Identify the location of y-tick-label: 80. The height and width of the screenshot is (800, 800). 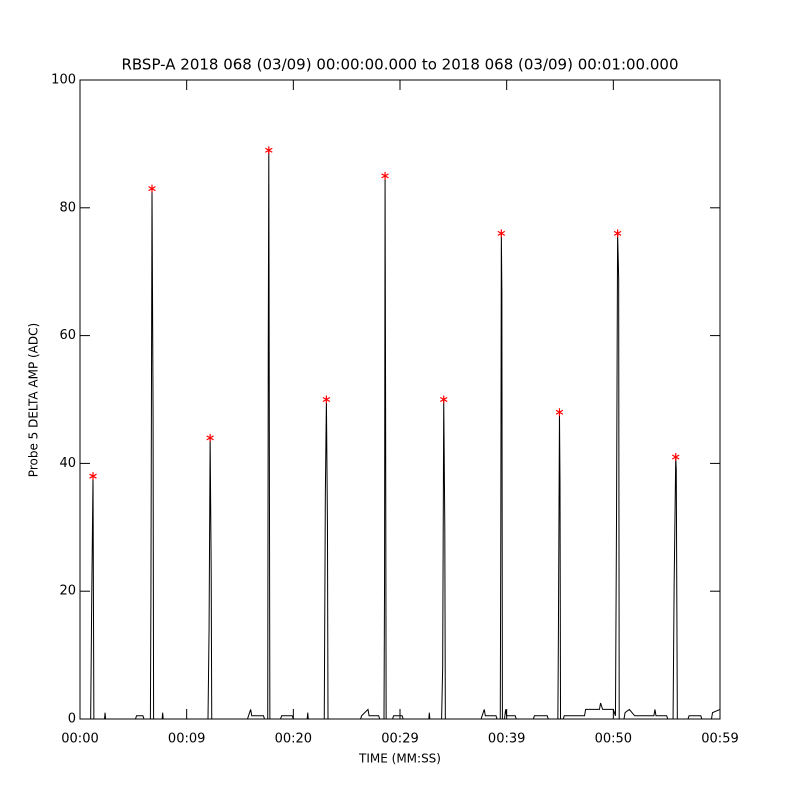
(67, 207).